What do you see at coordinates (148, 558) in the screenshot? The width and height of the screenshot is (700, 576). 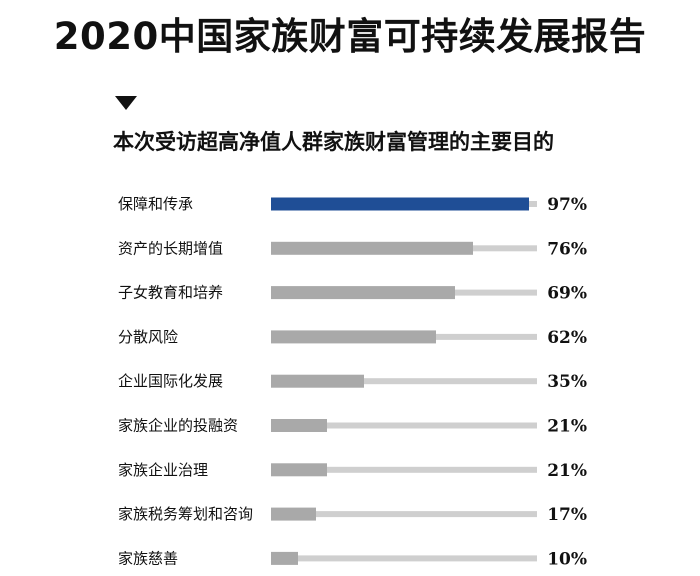 I see `category-label: 家族慈善` at bounding box center [148, 558].